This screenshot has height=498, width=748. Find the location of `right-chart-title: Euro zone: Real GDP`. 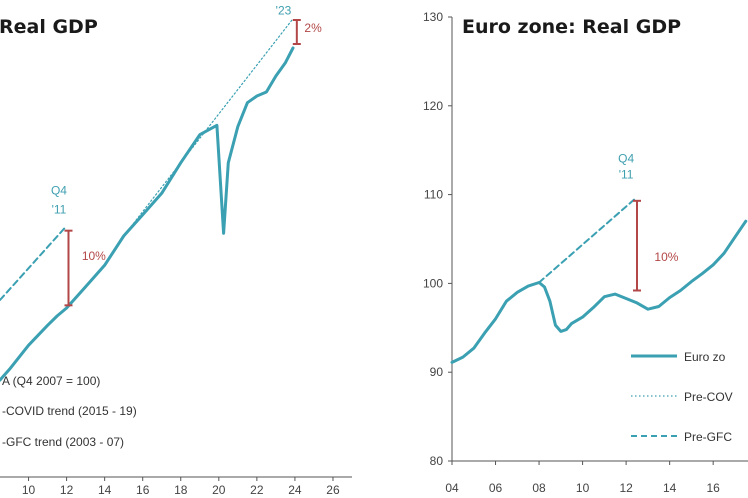

right-chart-title: Euro zone: Real GDP is located at coordinates (571, 27).